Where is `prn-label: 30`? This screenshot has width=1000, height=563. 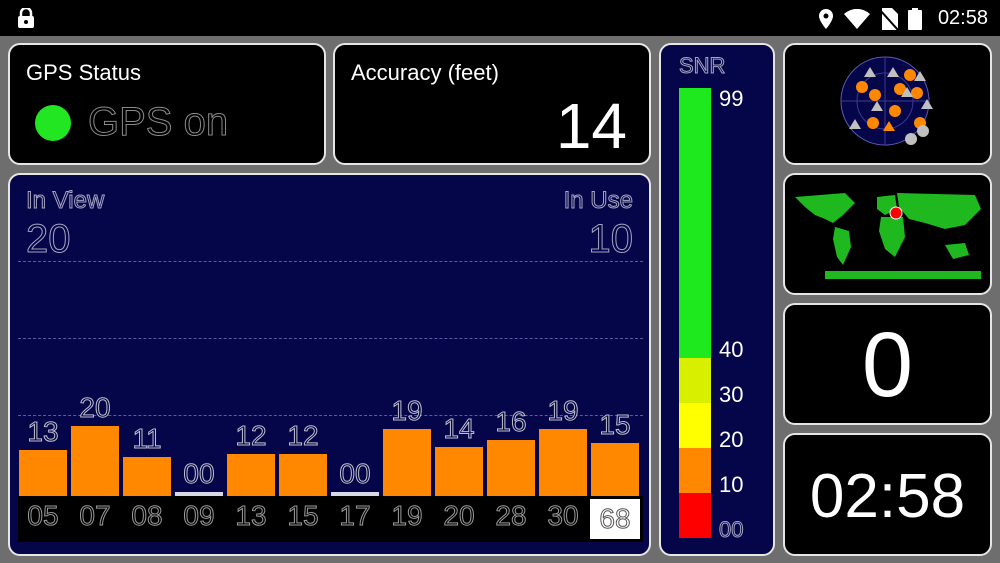 prn-label: 30 is located at coordinates (563, 516).